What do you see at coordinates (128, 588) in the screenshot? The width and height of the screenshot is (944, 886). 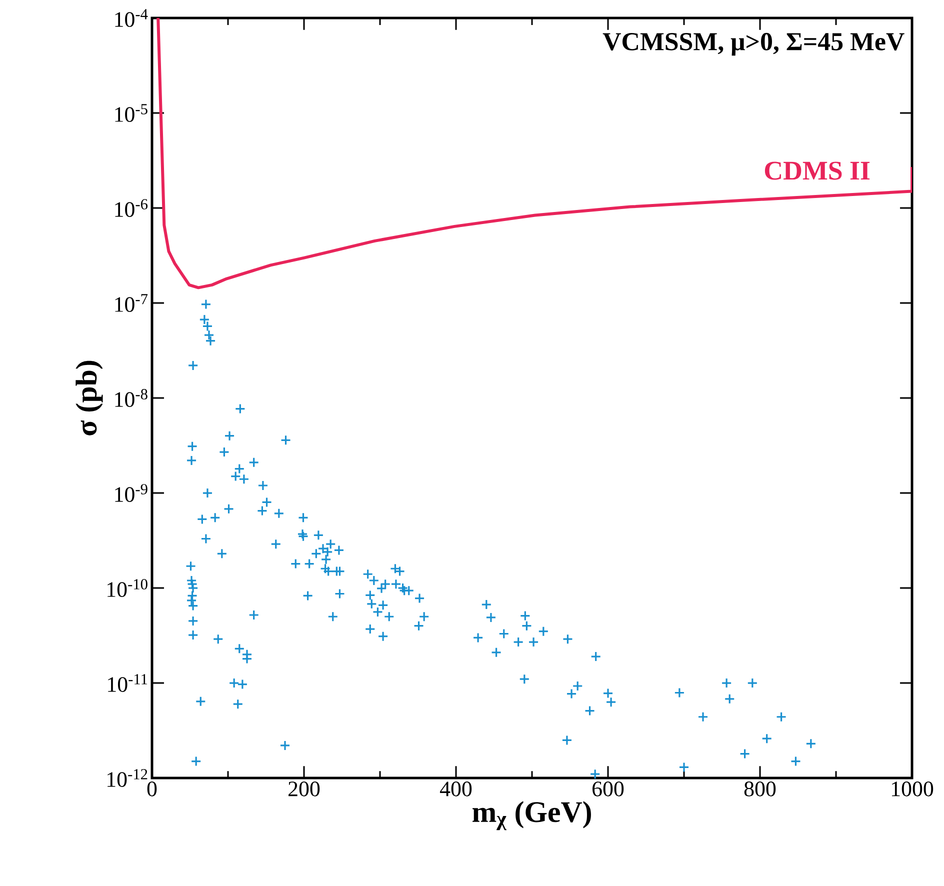 I see `y-tick-label: 10$^{-10}$` at bounding box center [128, 588].